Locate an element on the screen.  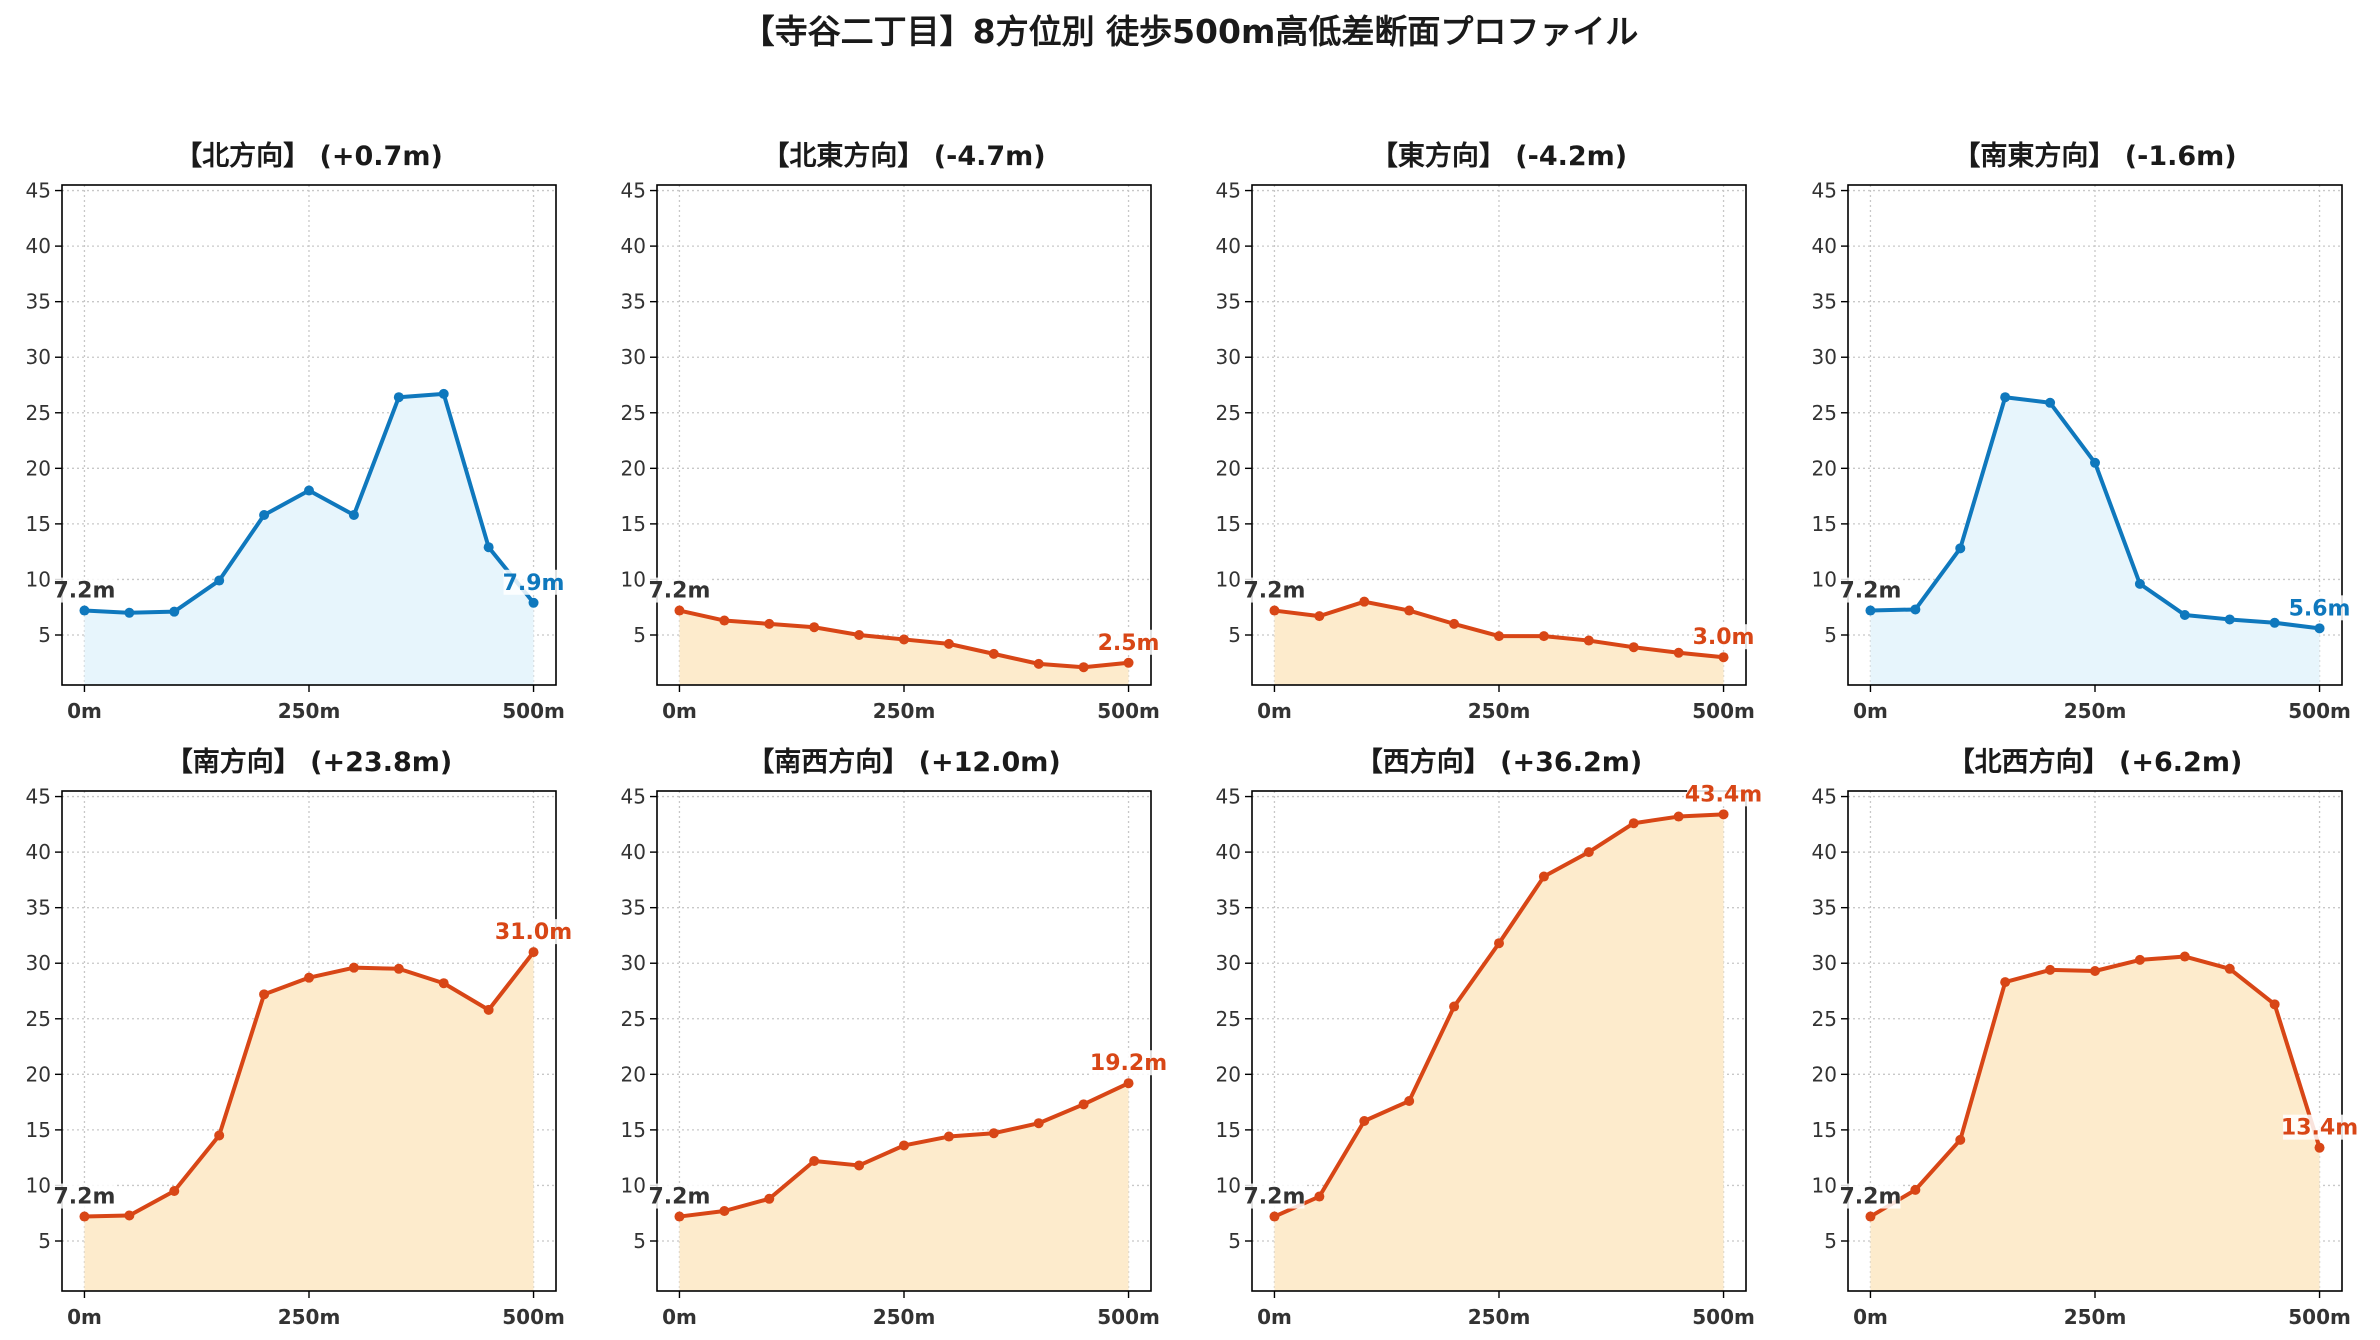
end-value-label: 19.2m is located at coordinates (1128, 1063).